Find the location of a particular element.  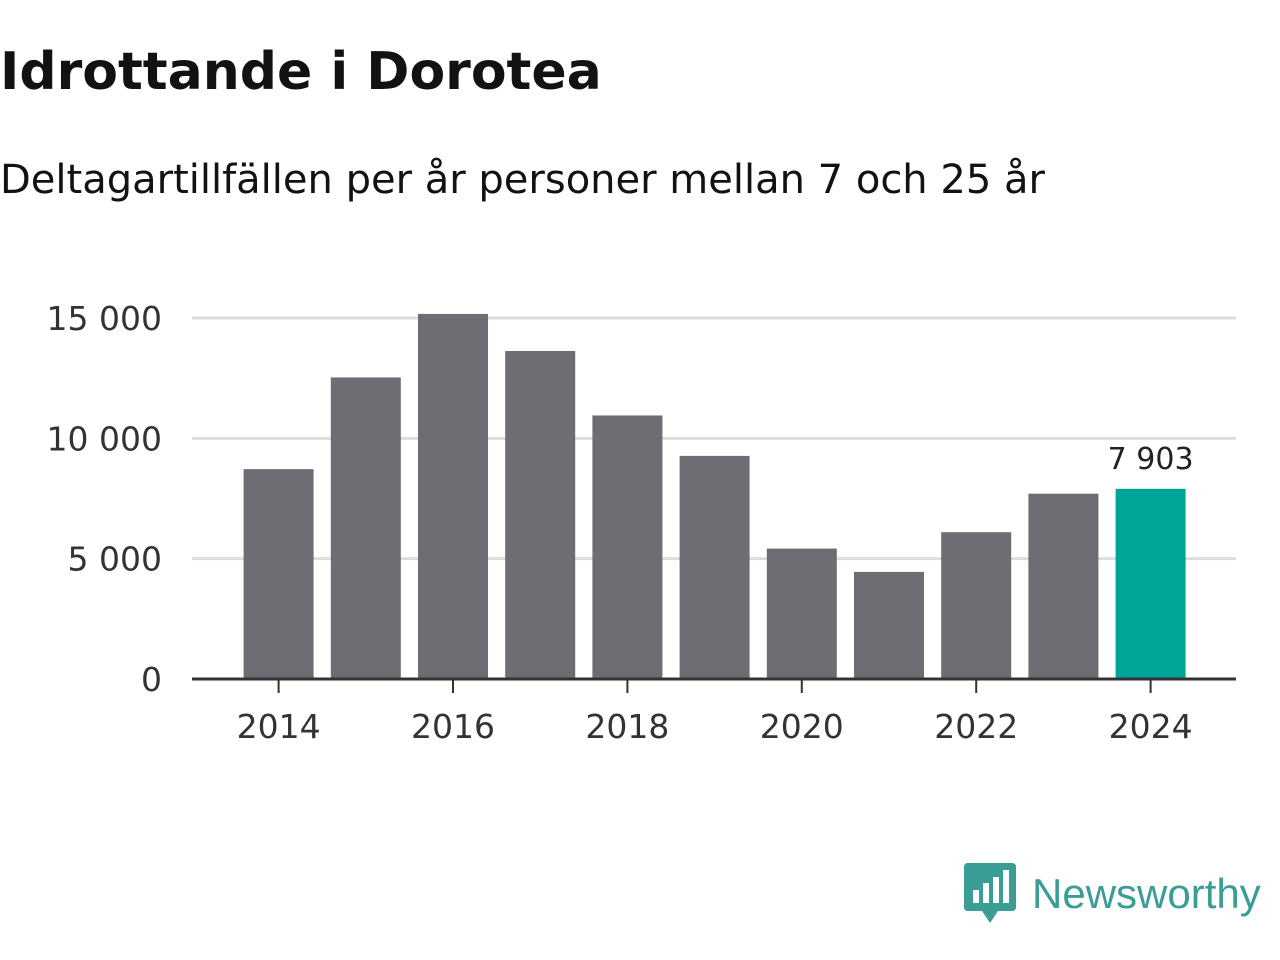

bar-2017 is located at coordinates (540, 514).